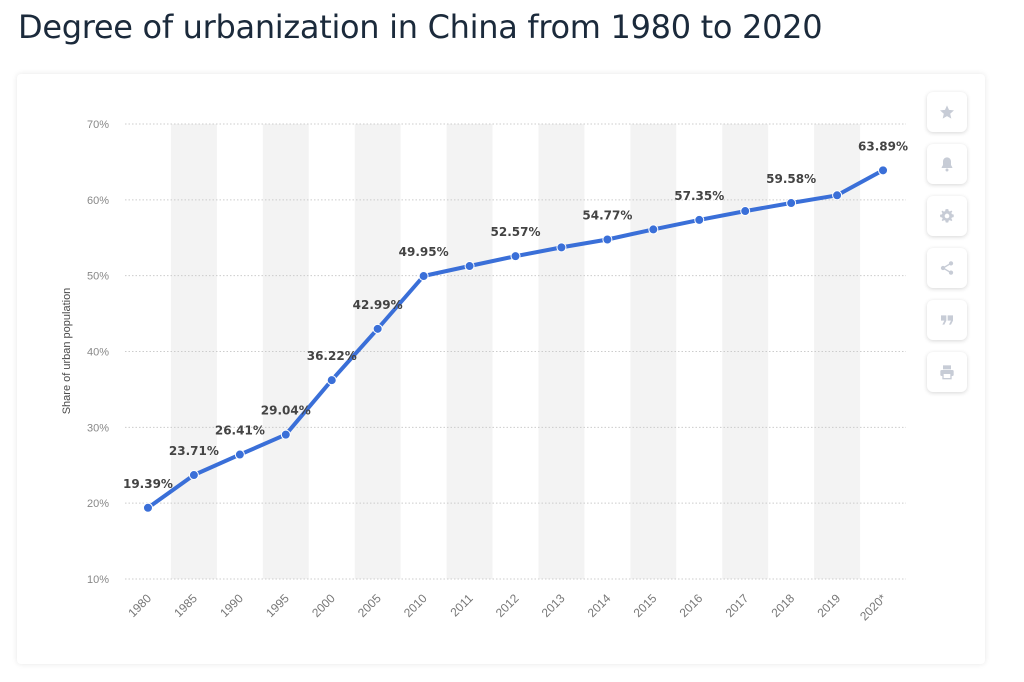  Describe the element at coordinates (323, 605) in the screenshot. I see `x-tick-label: 2000` at that location.